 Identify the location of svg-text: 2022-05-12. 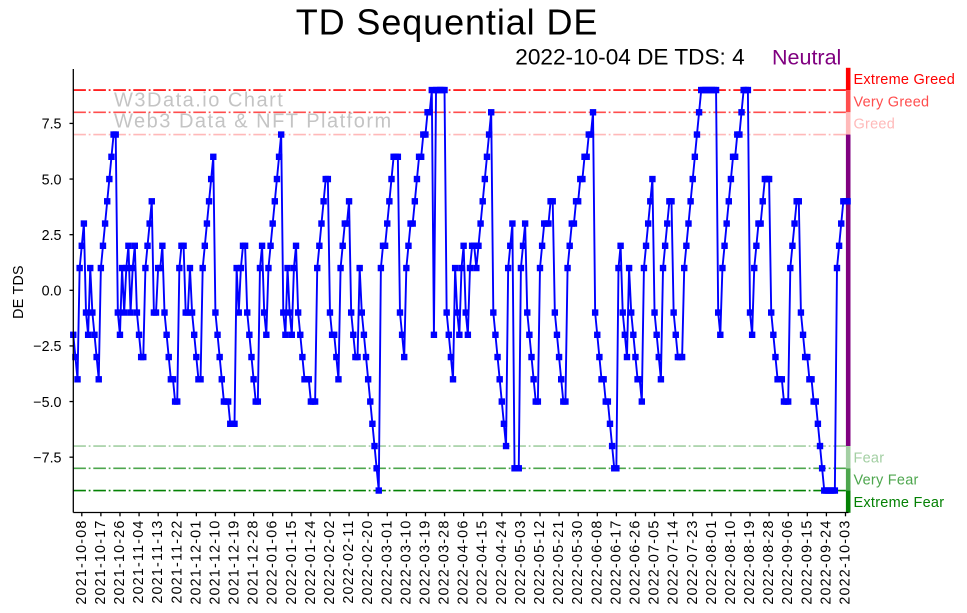
(540, 562).